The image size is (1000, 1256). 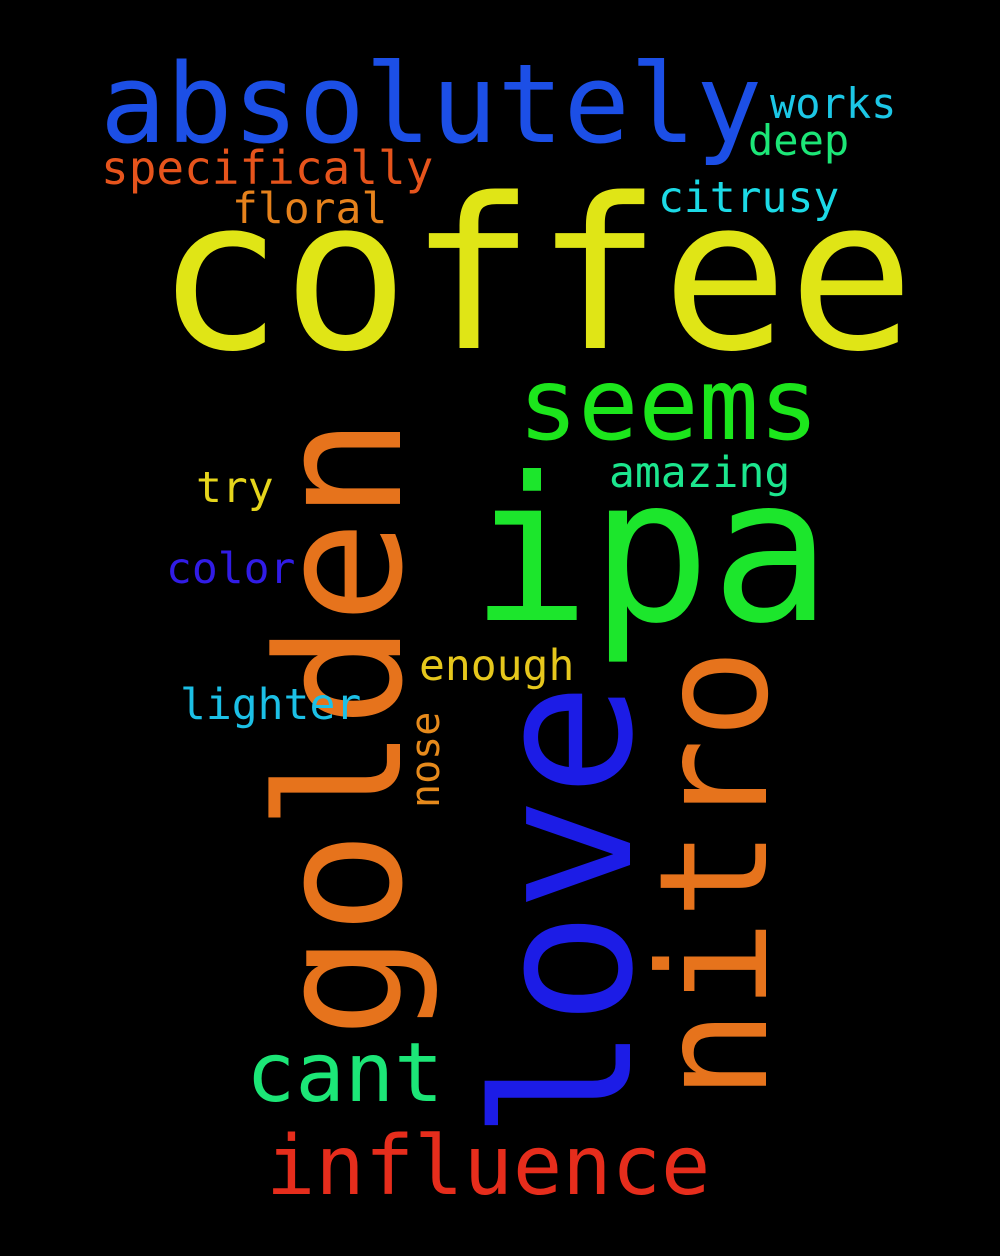 I want to click on word-amazing: amazing, so click(x=700, y=473).